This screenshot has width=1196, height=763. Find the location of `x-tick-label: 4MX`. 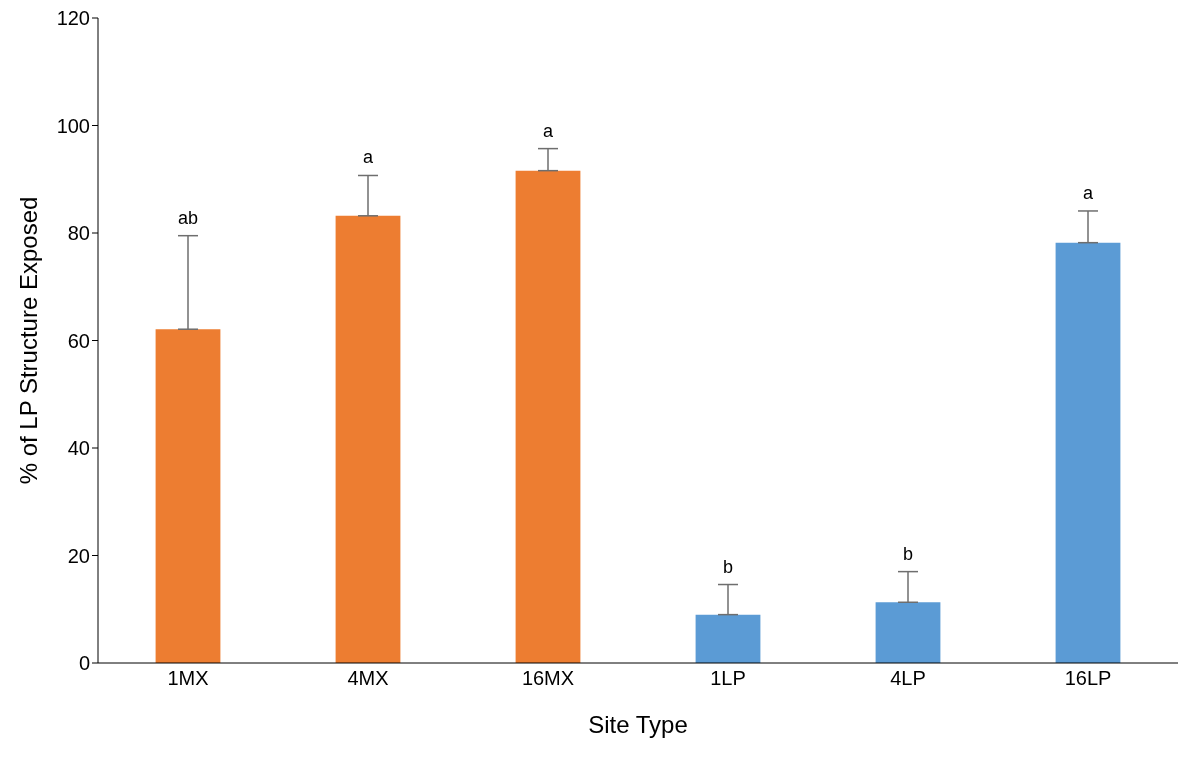

x-tick-label: 4MX is located at coordinates (368, 678).